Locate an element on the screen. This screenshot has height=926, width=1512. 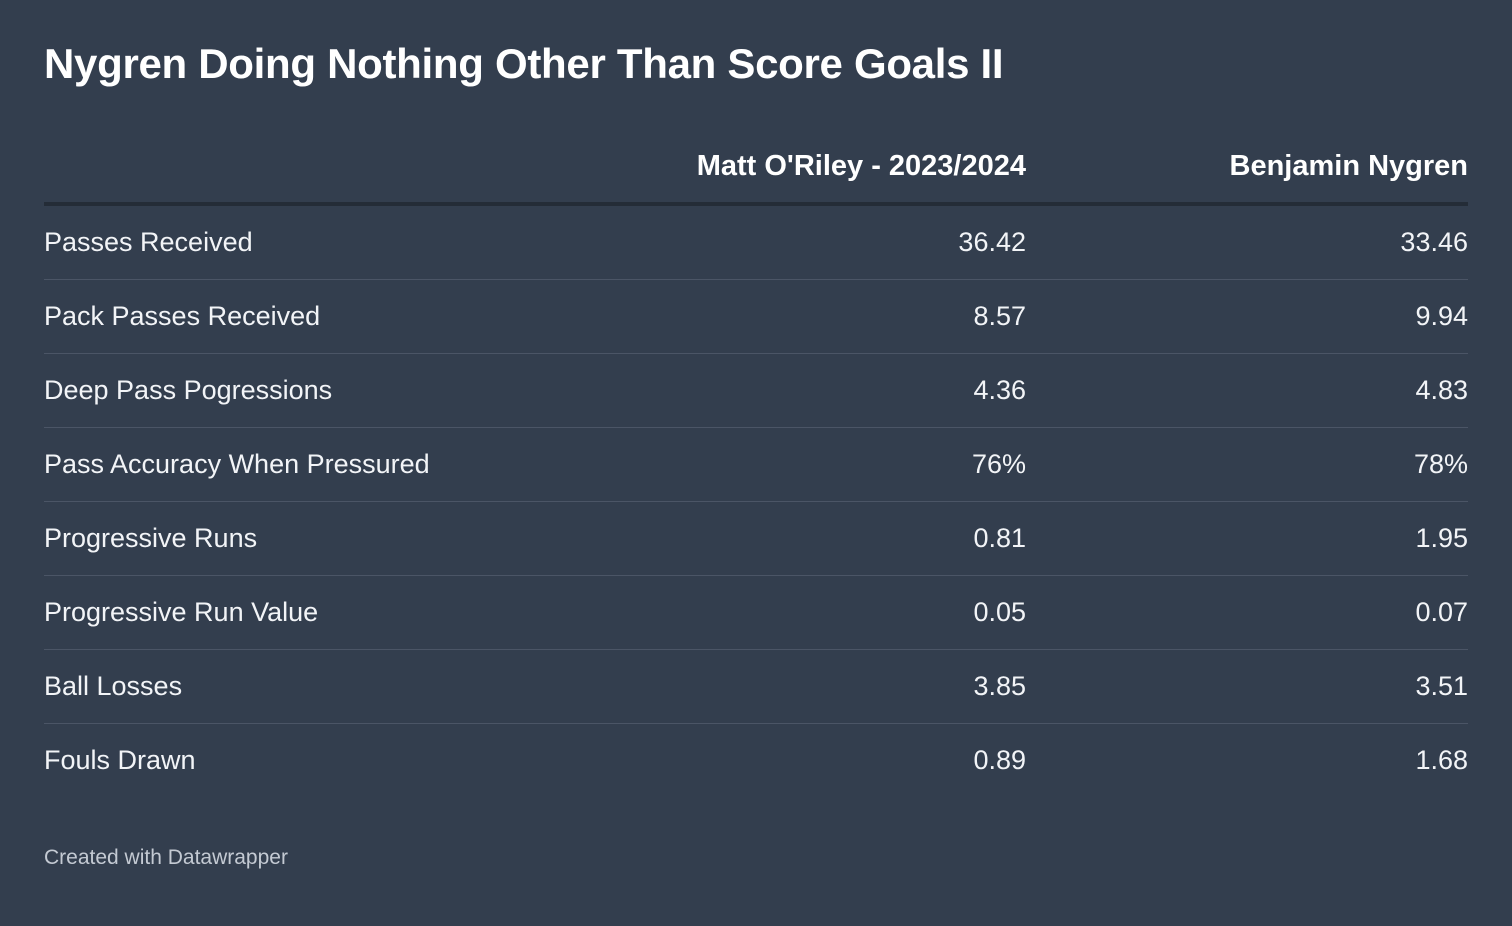
cell-matt-oriley: 8.57 is located at coordinates (855, 316).